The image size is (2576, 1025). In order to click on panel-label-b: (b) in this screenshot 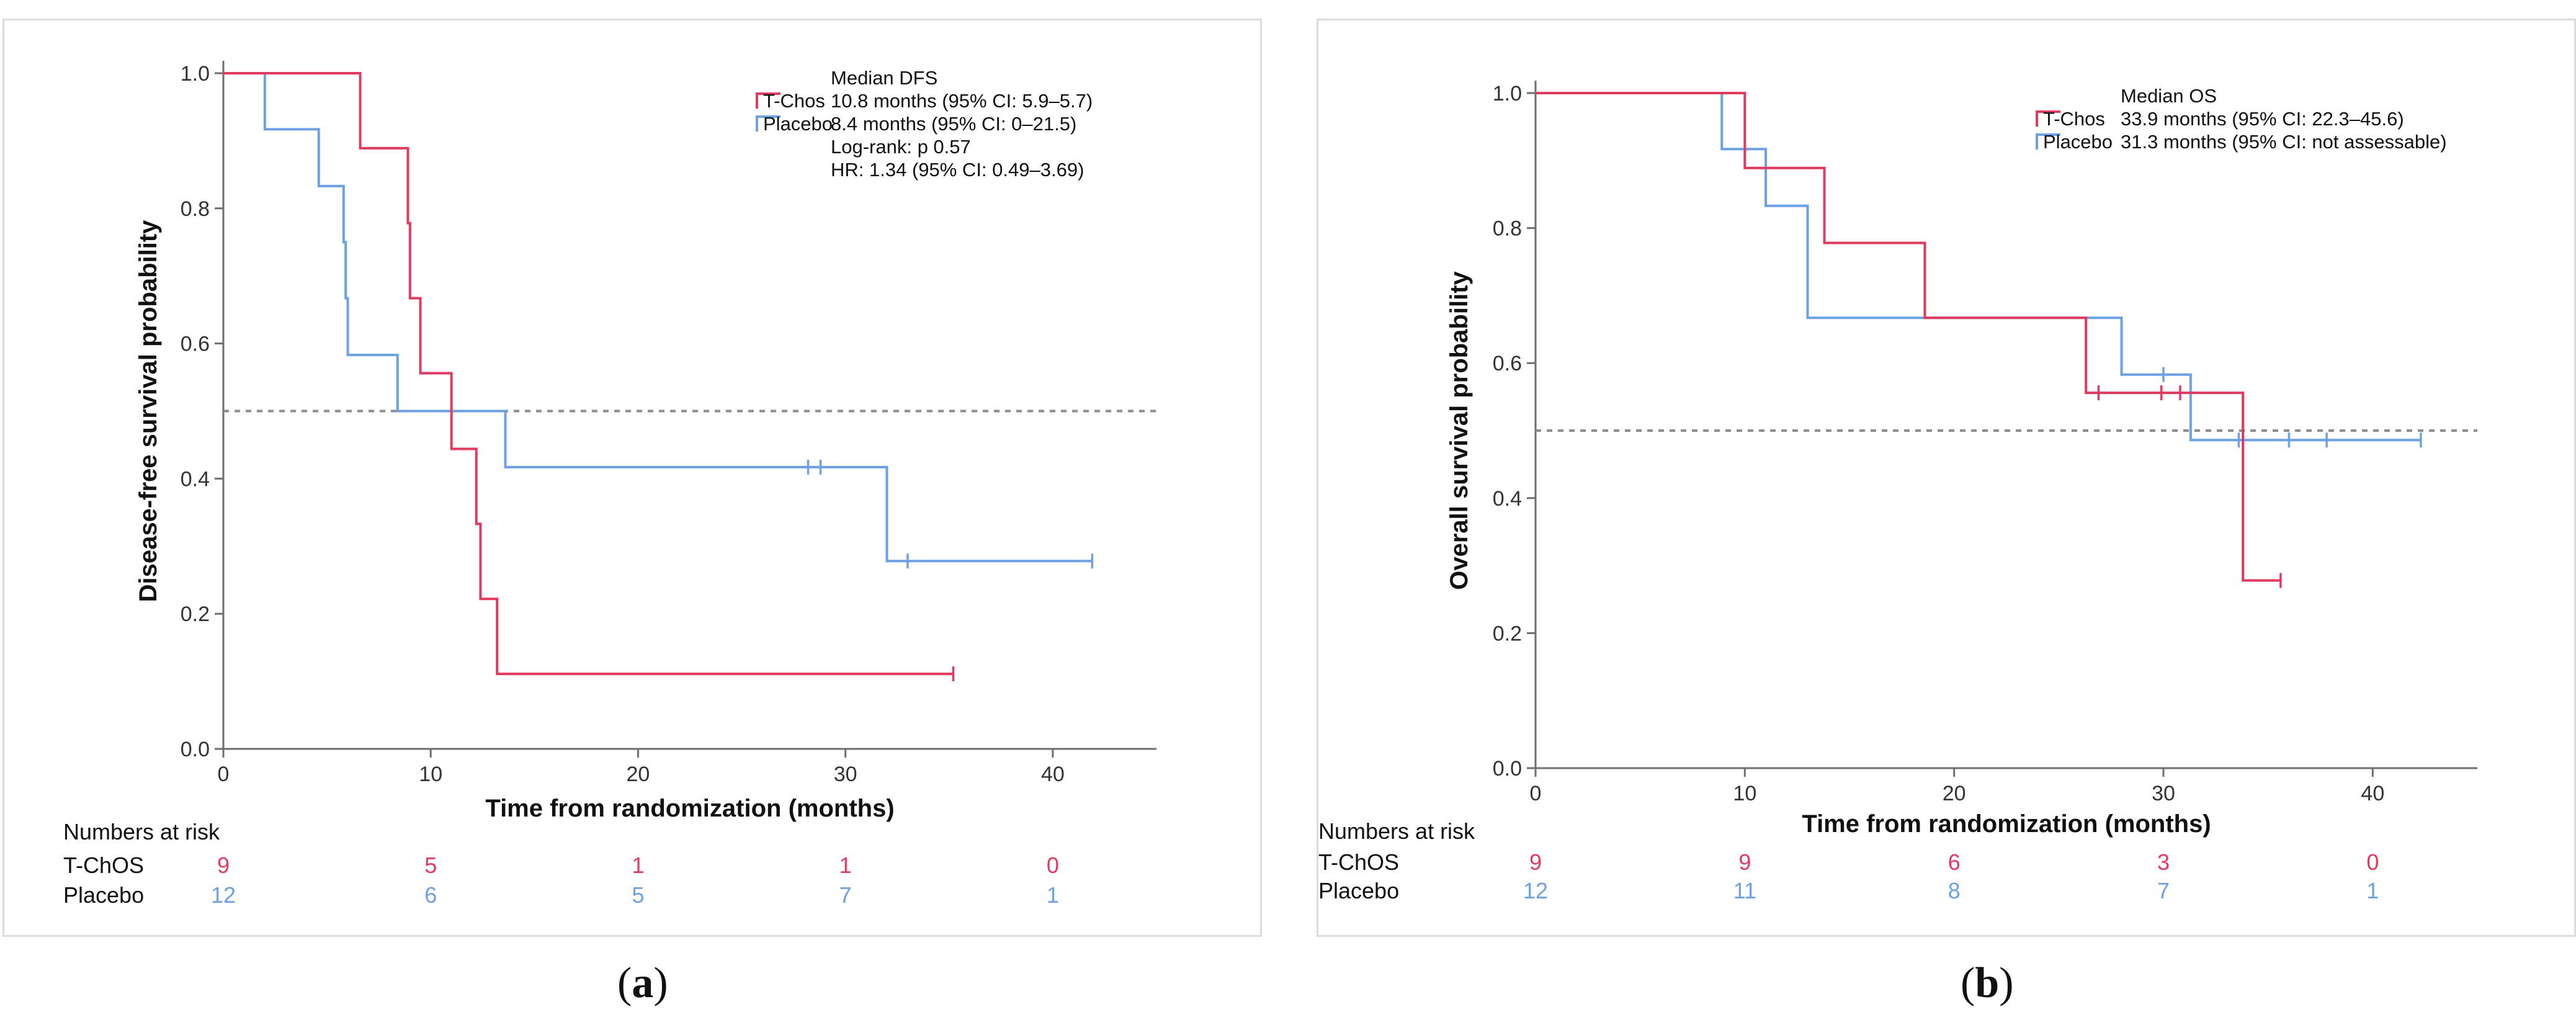, I will do `click(1987, 983)`.